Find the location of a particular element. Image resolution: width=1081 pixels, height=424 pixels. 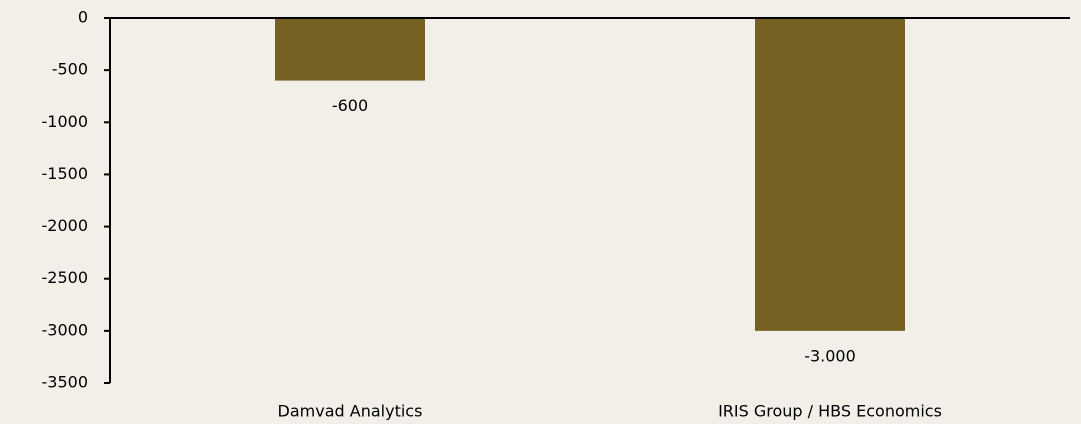

value-label: -600 is located at coordinates (350, 105).